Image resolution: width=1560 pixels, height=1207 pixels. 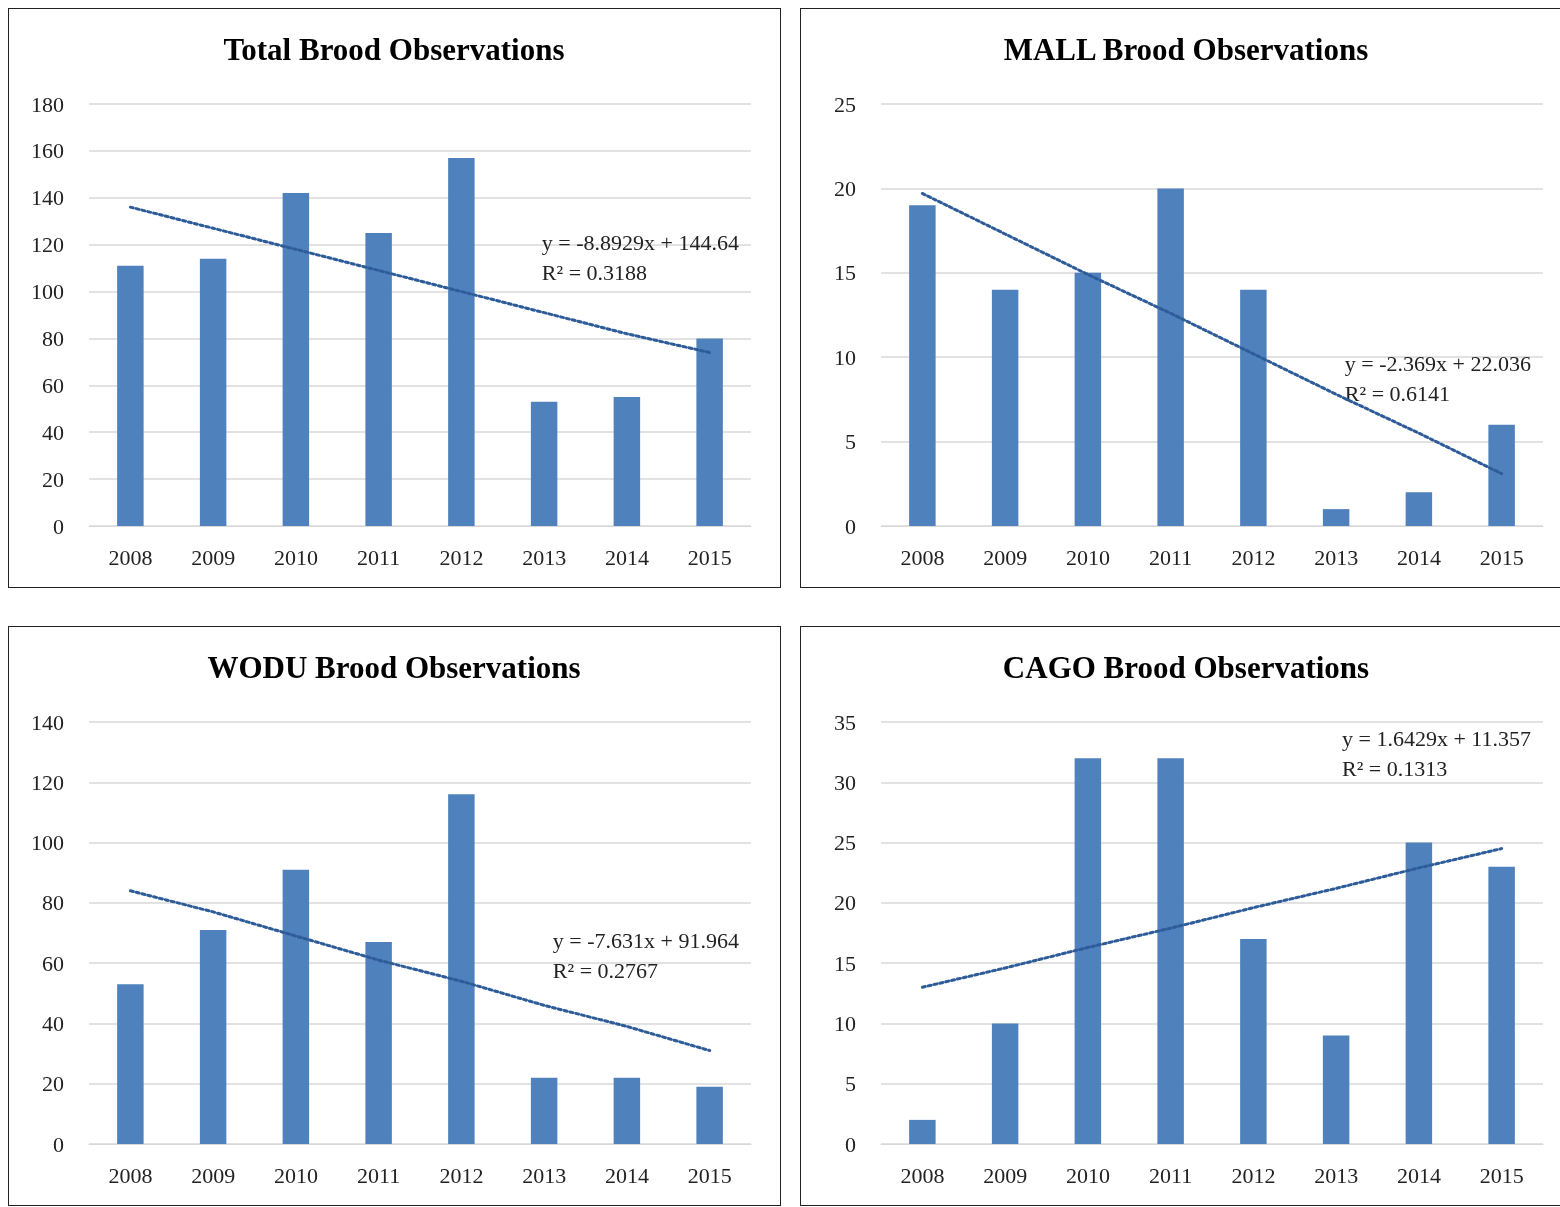 I want to click on annotation: y = -2.369x + 22.036, so click(x=1437, y=364).